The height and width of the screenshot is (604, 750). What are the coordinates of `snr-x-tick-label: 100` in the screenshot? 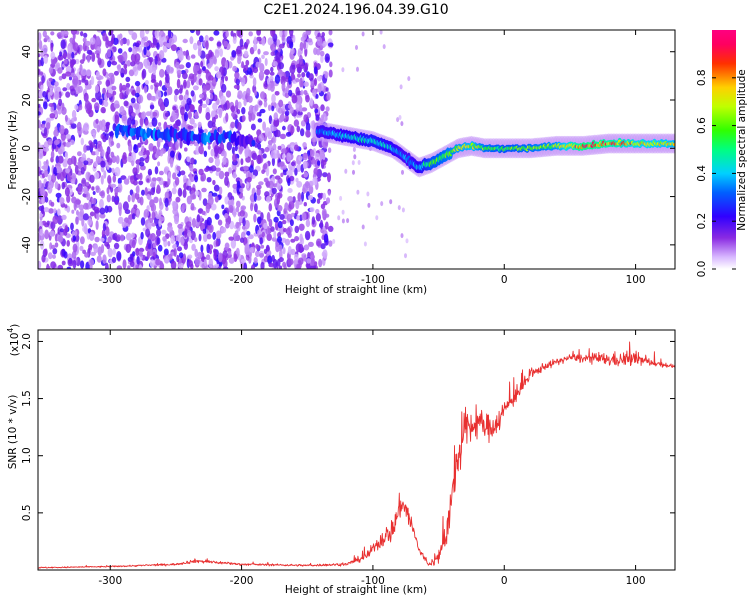 It's located at (636, 581).